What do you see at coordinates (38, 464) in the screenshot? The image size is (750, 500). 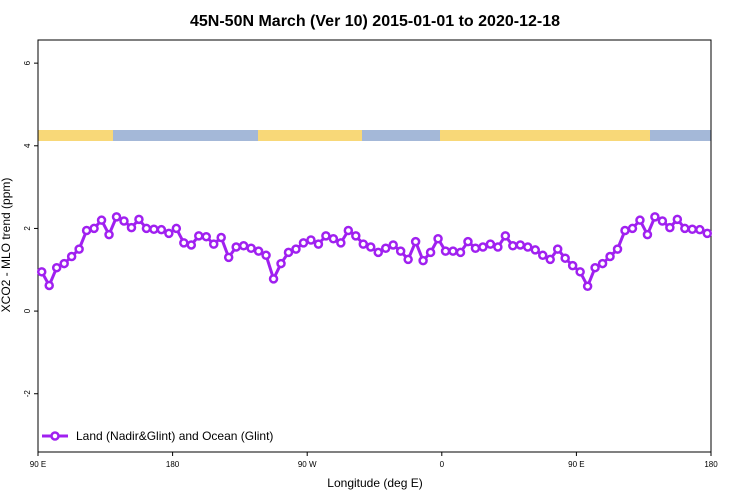 I see `x-tick-label: 90 E` at bounding box center [38, 464].